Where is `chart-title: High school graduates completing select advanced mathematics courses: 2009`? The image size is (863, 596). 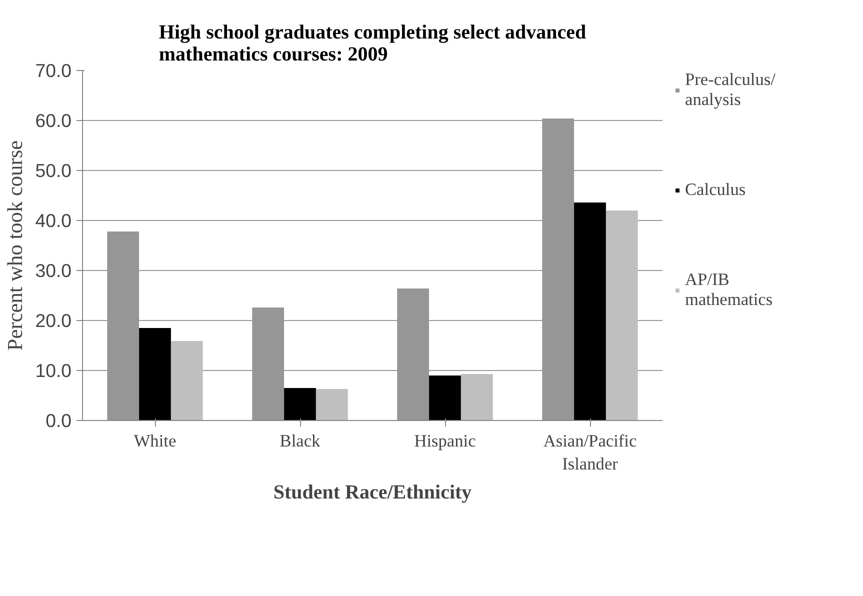
chart-title: High school graduates completing select advanced mathematics courses: 2009 is located at coordinates (372, 44).